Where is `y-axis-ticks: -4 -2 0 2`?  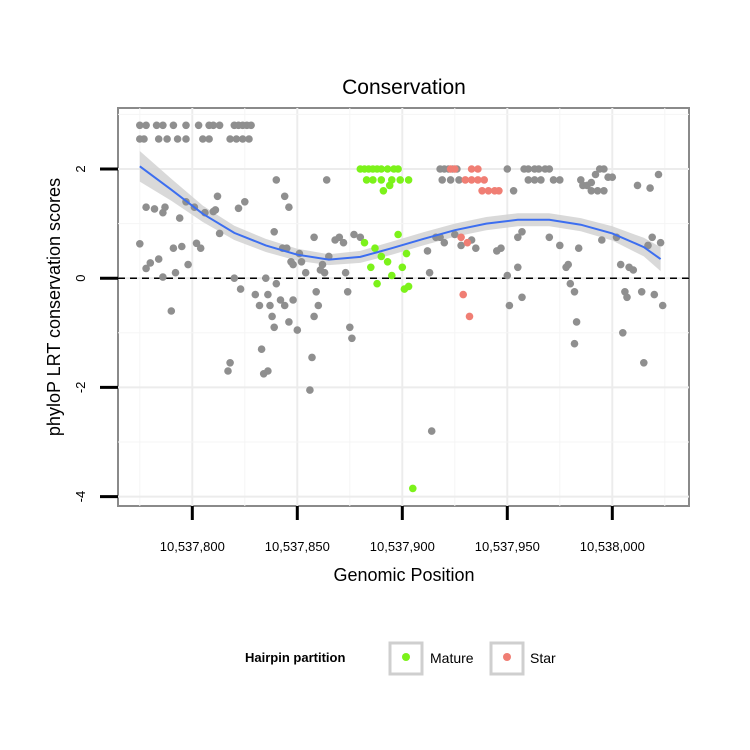
y-axis-ticks: -4 -2 0 2 is located at coordinates (95, 333).